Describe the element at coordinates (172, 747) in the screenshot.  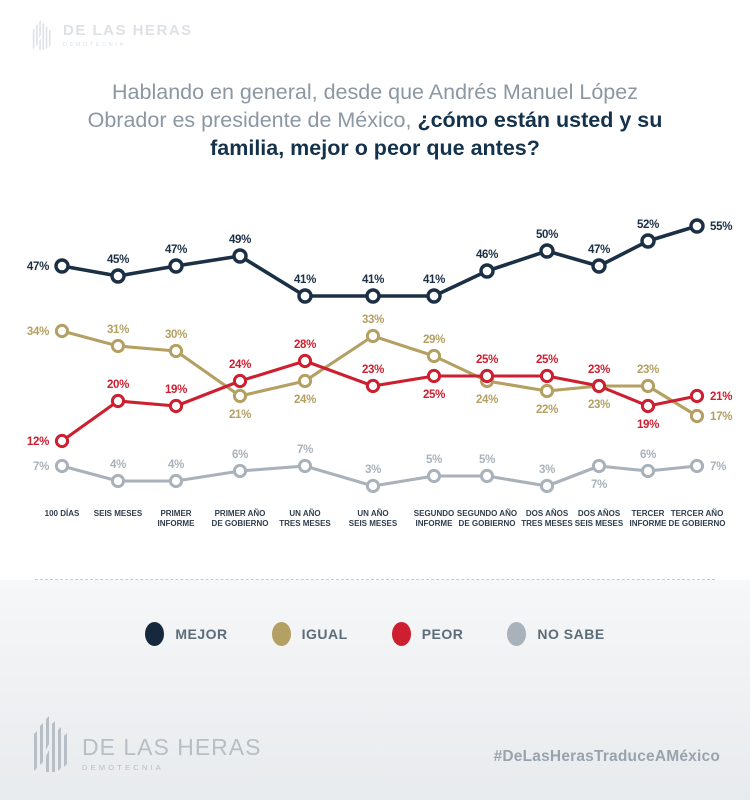
I see `footer-logo-text: DE LAS HERAS` at that location.